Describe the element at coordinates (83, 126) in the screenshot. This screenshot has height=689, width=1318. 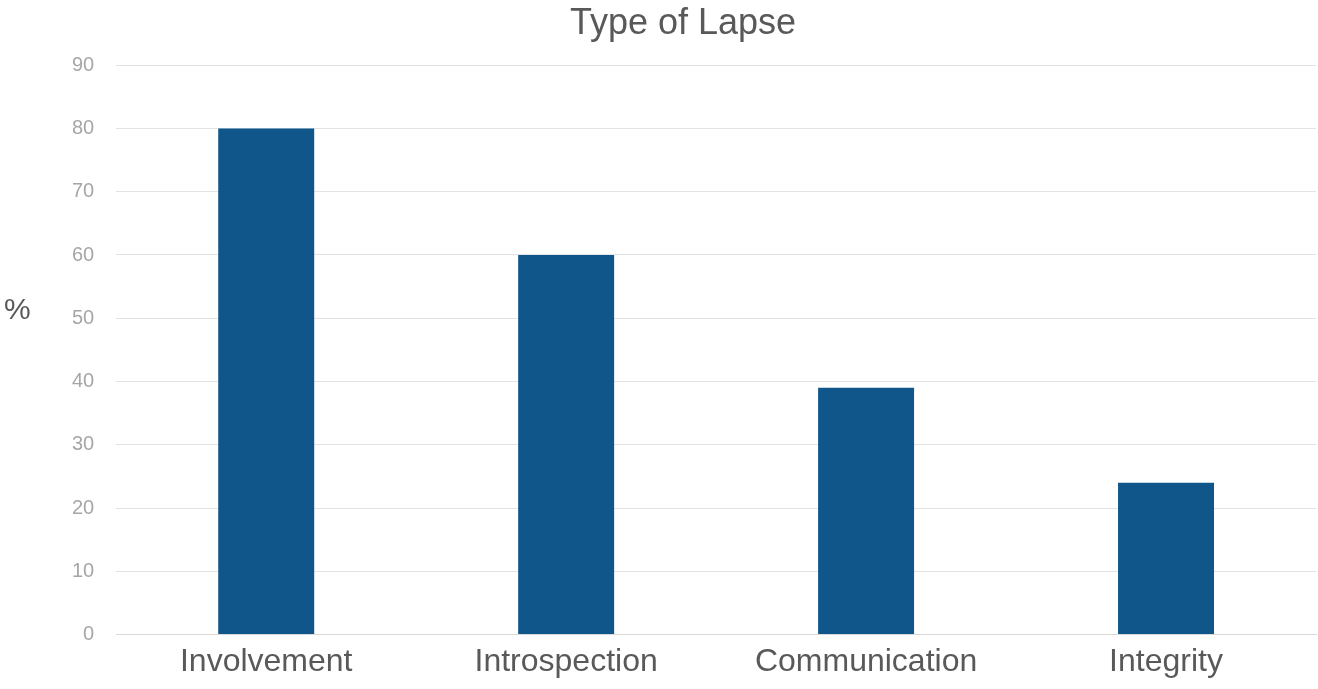
I see `y-tick-label: 80` at that location.